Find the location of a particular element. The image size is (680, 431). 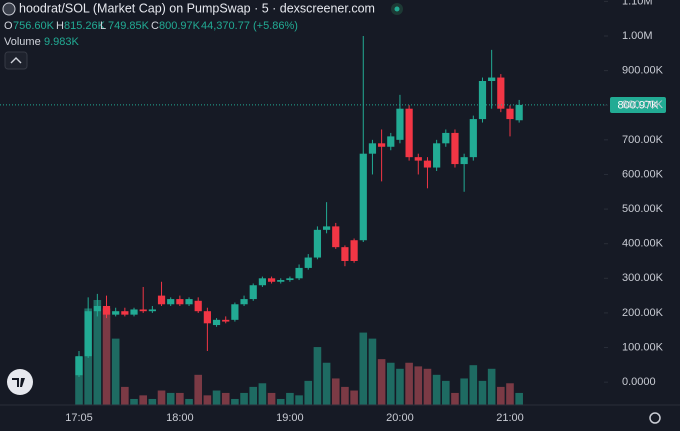

last-price-tag is located at coordinates (638, 105).